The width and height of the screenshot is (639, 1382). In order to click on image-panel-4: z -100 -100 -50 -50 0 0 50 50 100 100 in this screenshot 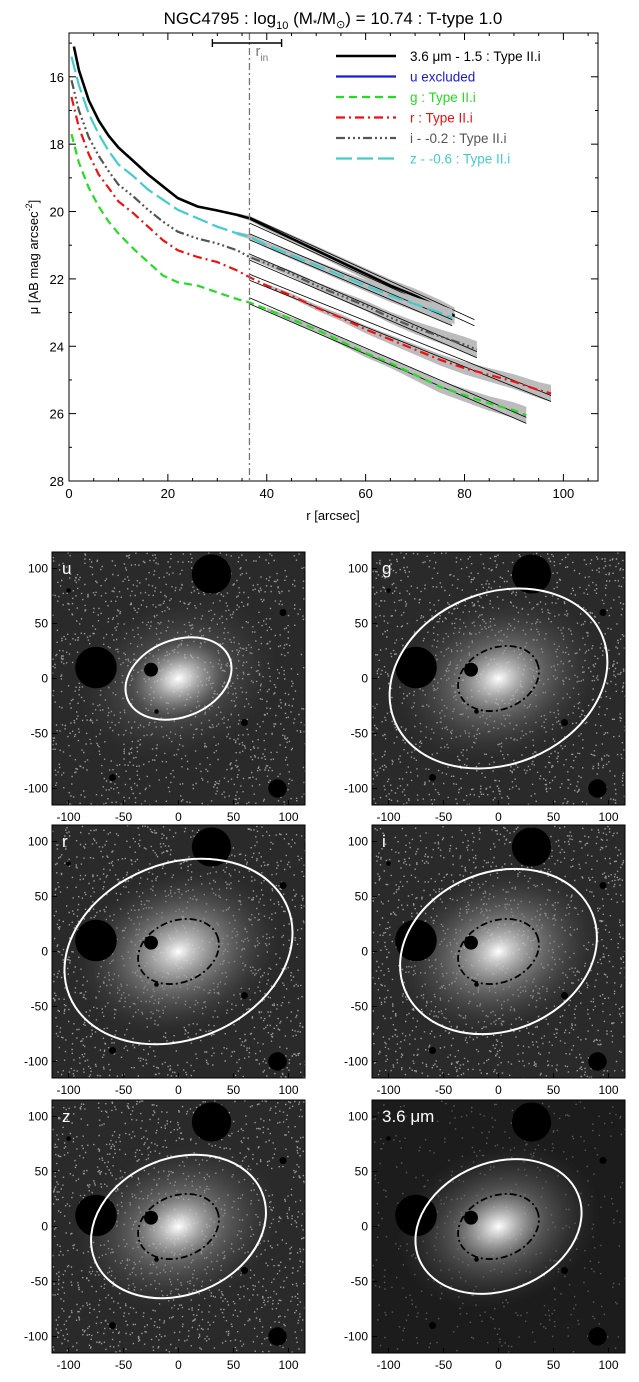, I will do `click(165, 1235)`.